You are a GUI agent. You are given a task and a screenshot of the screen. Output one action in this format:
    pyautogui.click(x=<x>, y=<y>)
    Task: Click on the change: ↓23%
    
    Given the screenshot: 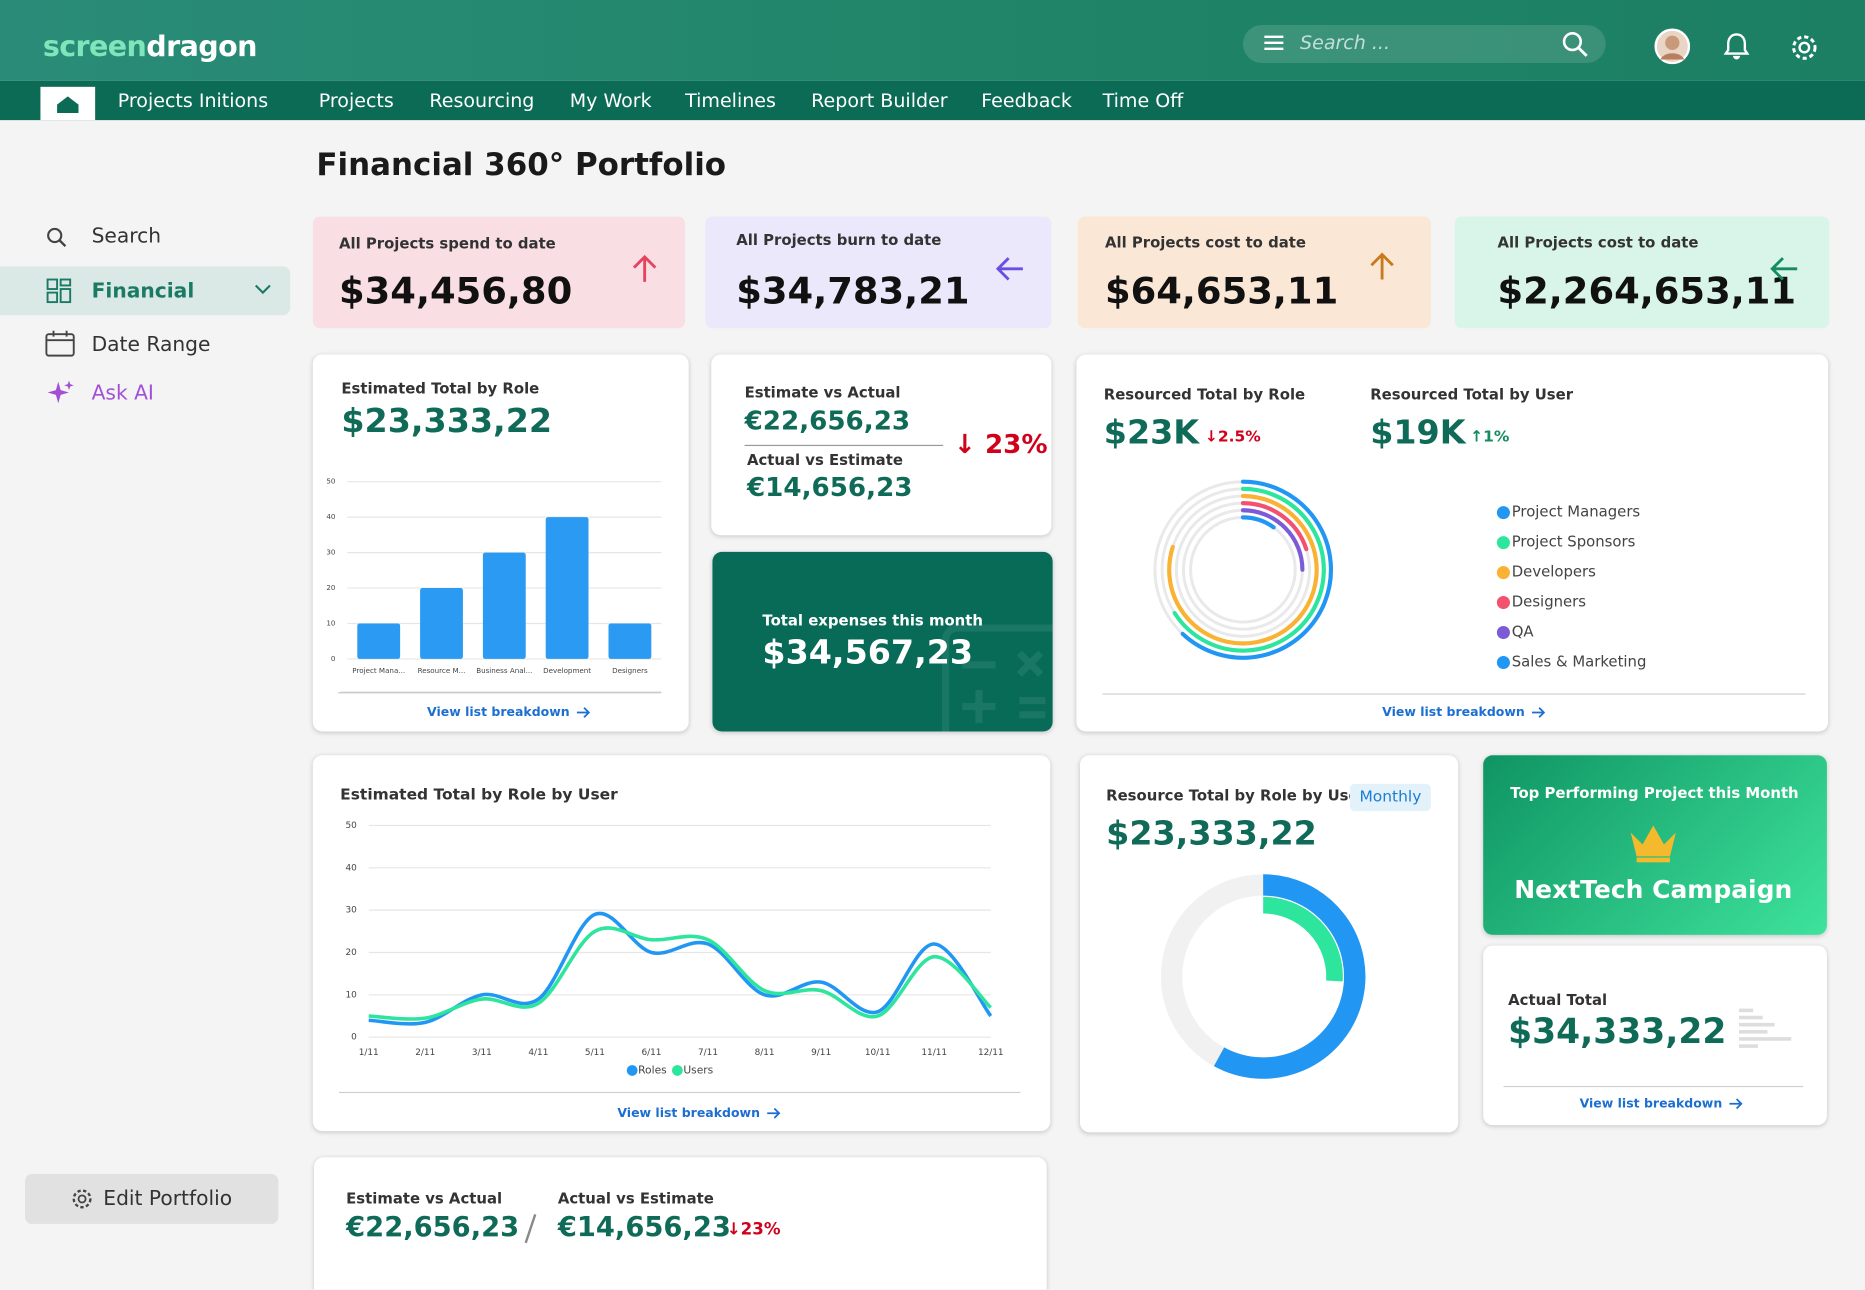 What is the action you would take?
    pyautogui.click(x=753, y=1230)
    